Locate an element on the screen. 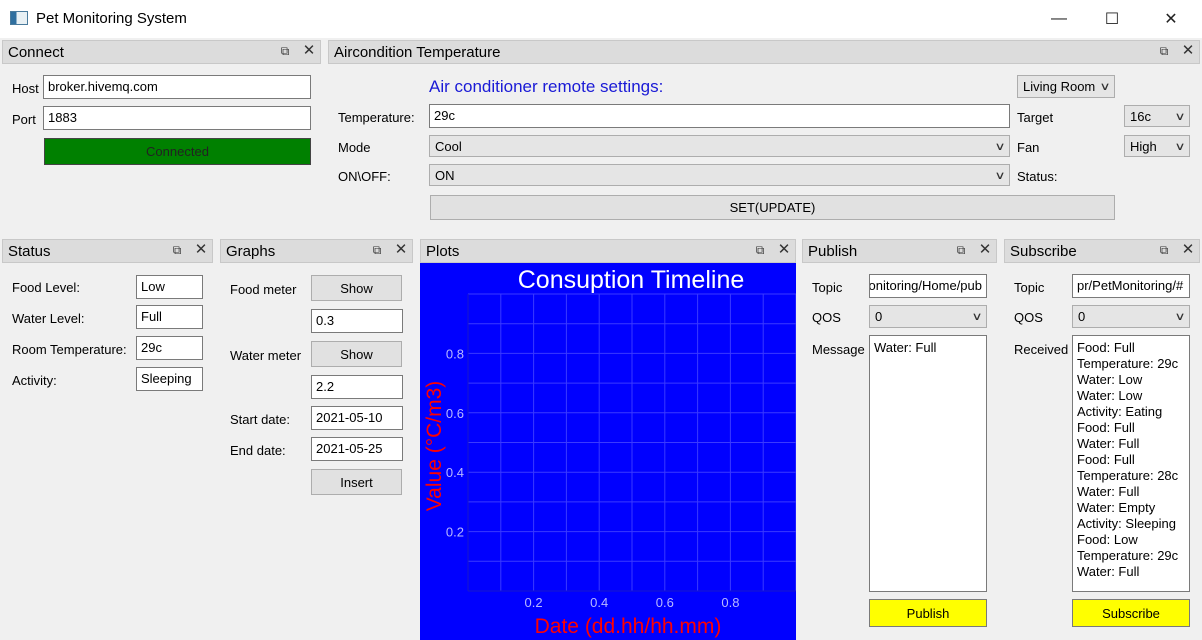  received-line: Activity: Eating is located at coordinates (1120, 411).